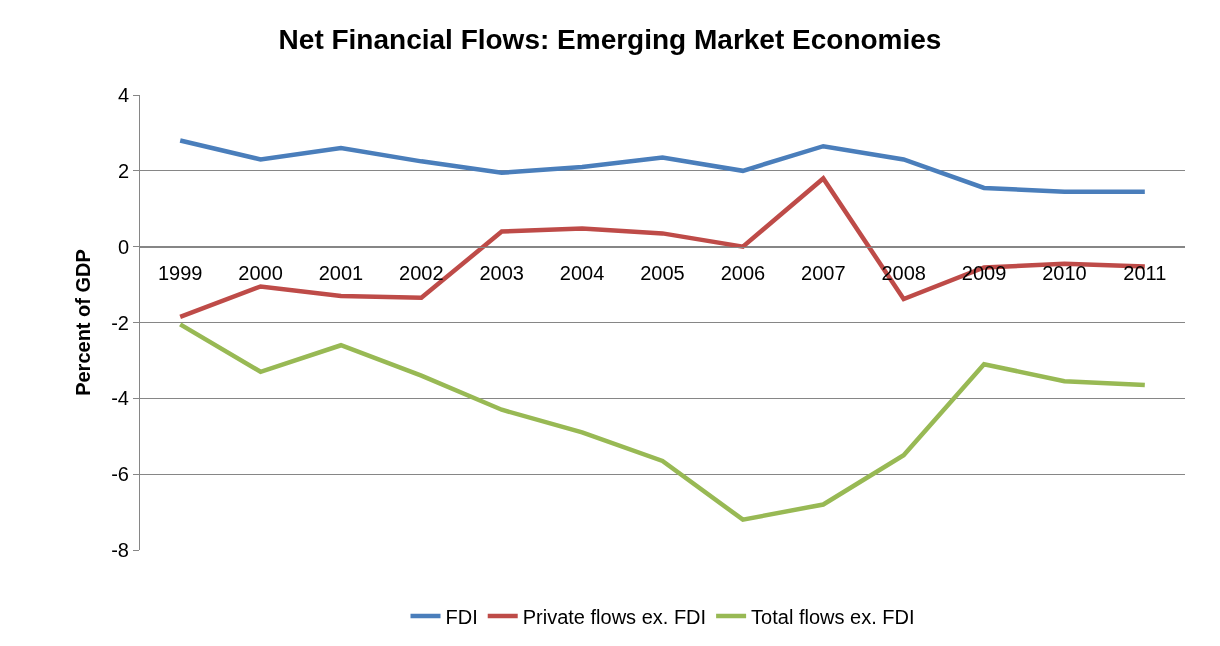 Image resolution: width=1220 pixels, height=646 pixels. Describe the element at coordinates (82, 322) in the screenshot. I see `y-axis-title: Percent of GDP` at that location.